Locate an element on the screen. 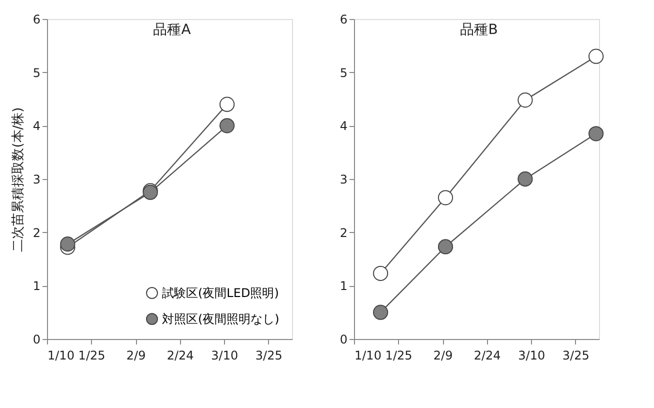 This screenshot has height=408, width=654. chart-title: 品種B is located at coordinates (479, 30).